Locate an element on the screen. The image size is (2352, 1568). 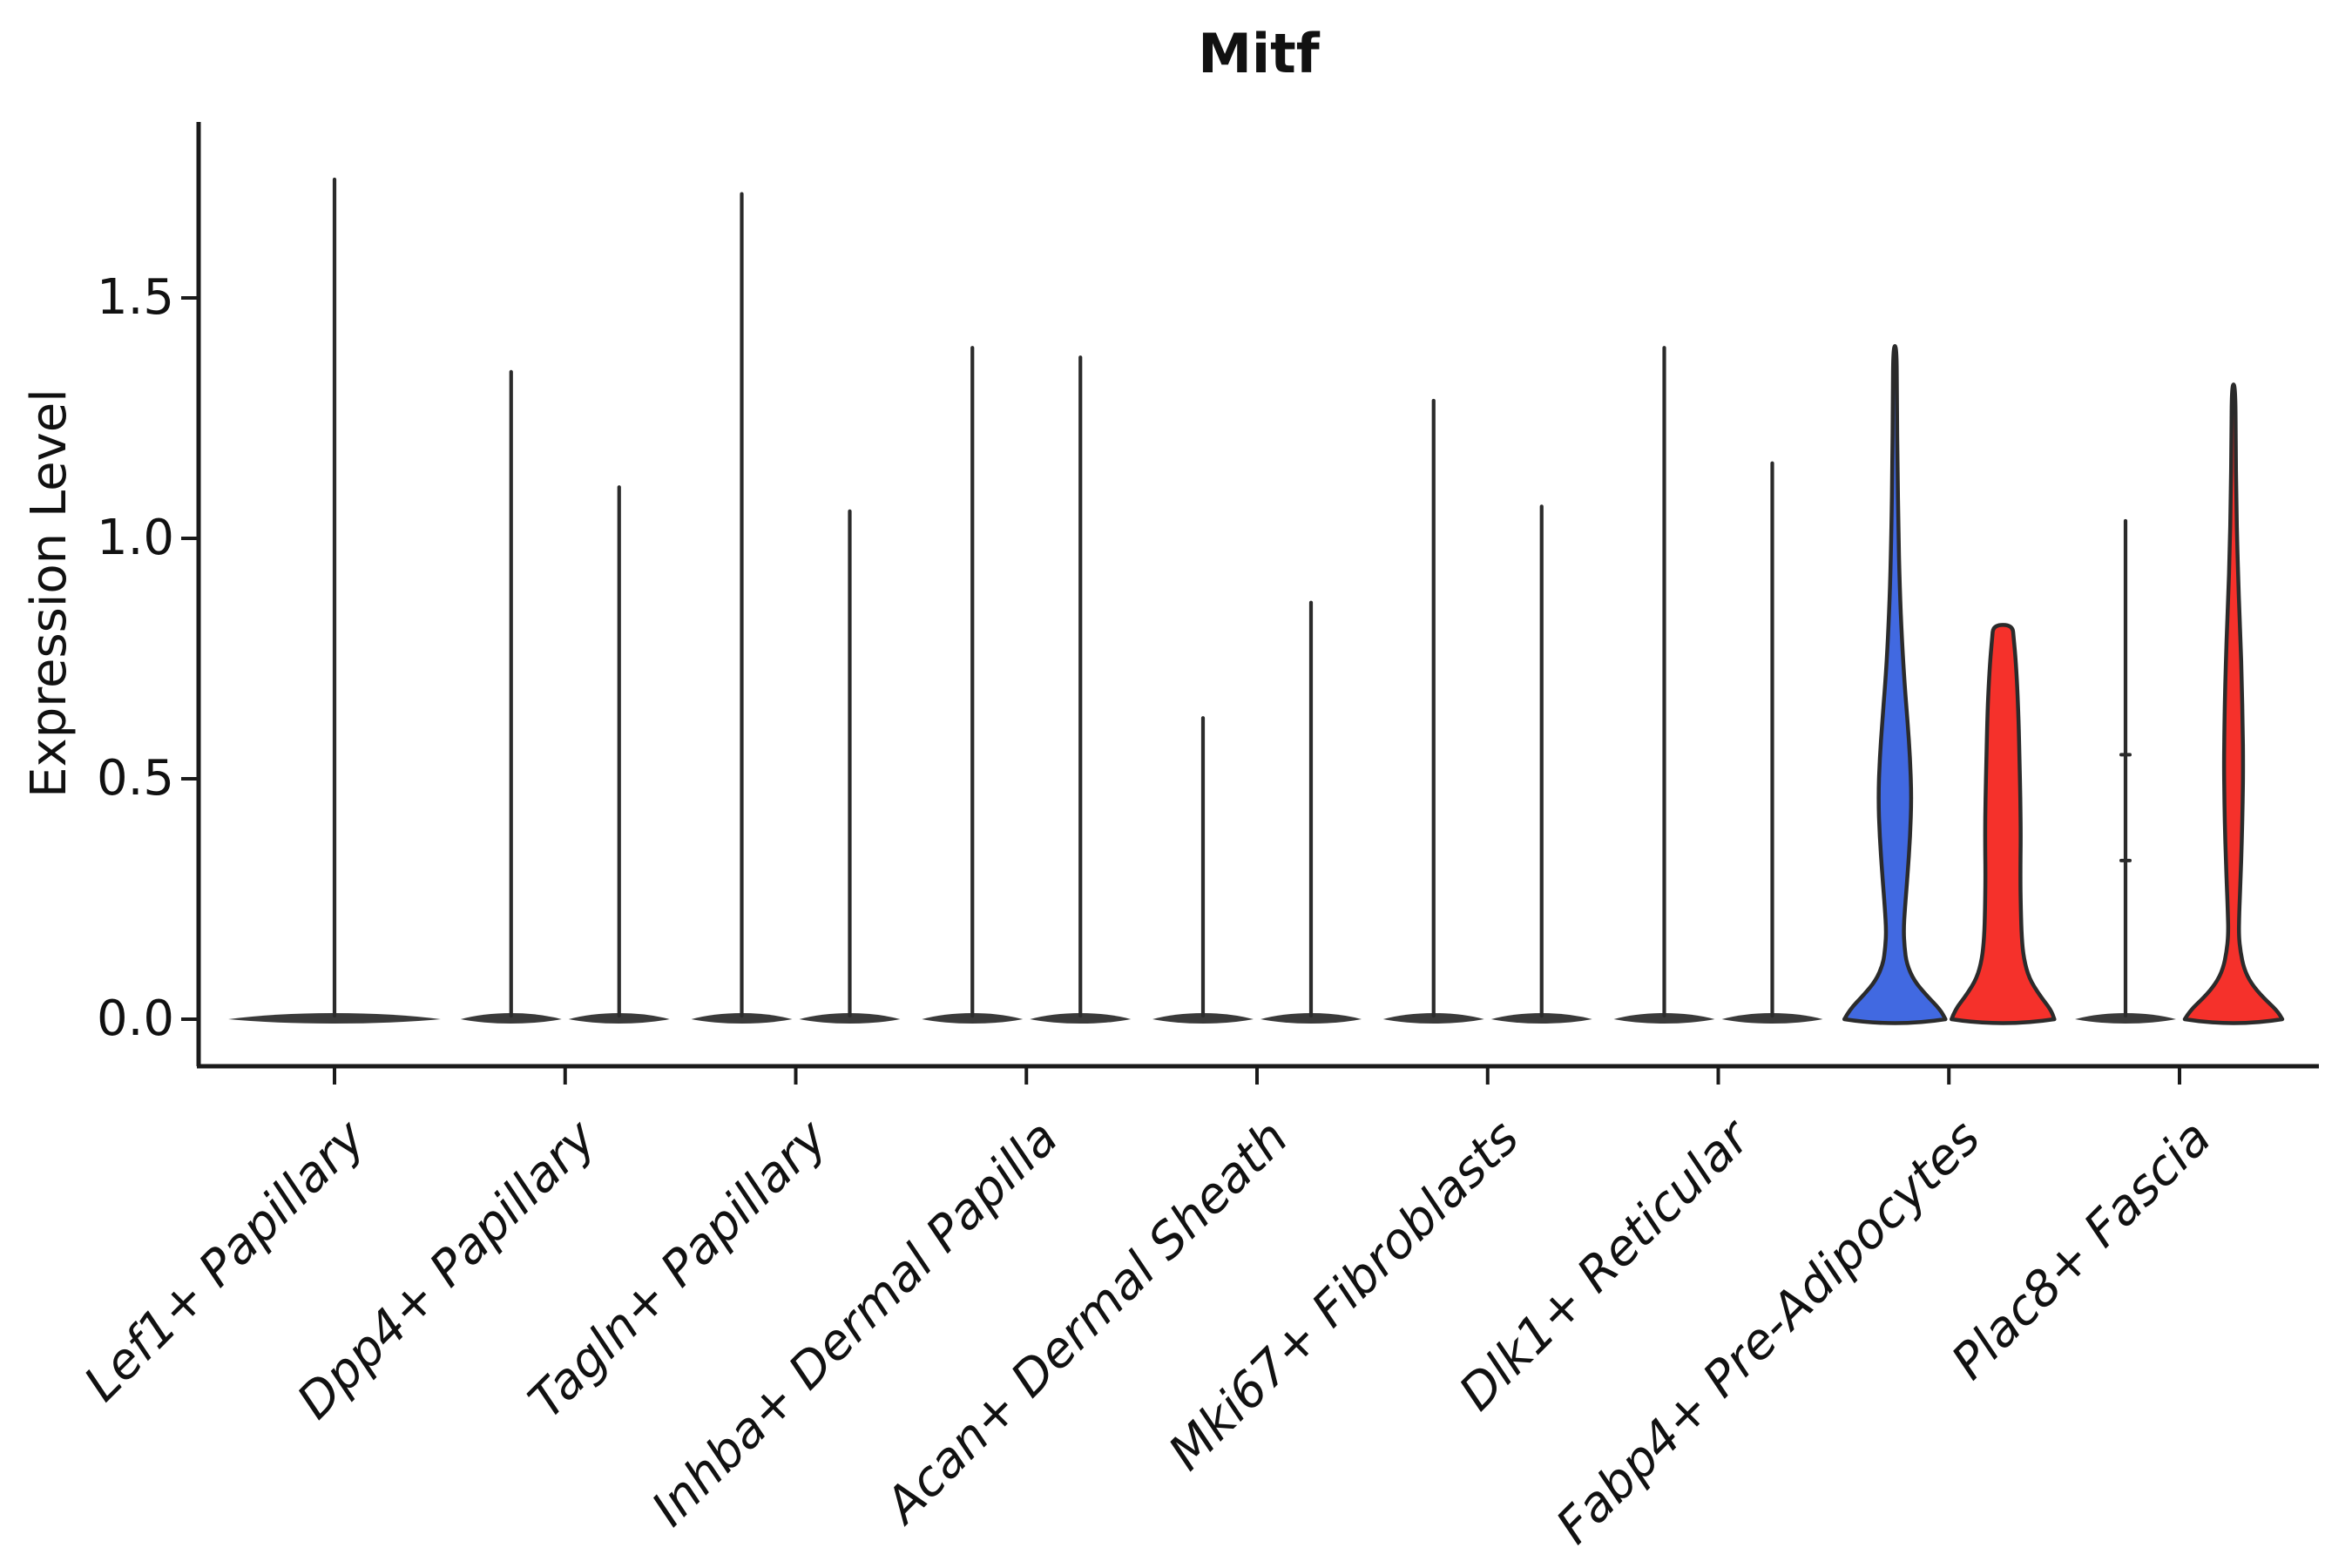
violin-fabp4-pre-adipocytes-blue is located at coordinates (1895, 684).